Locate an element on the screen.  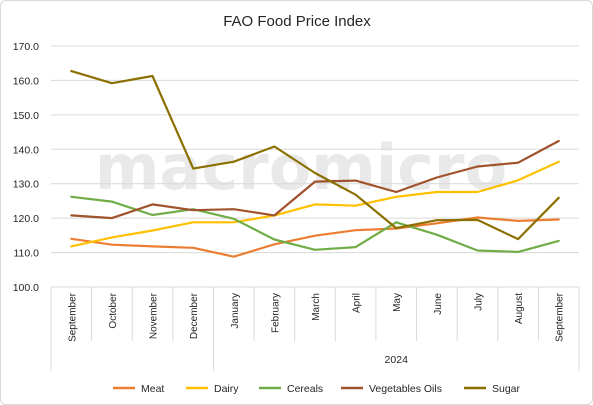
x-tick-label: March is located at coordinates (316, 307).